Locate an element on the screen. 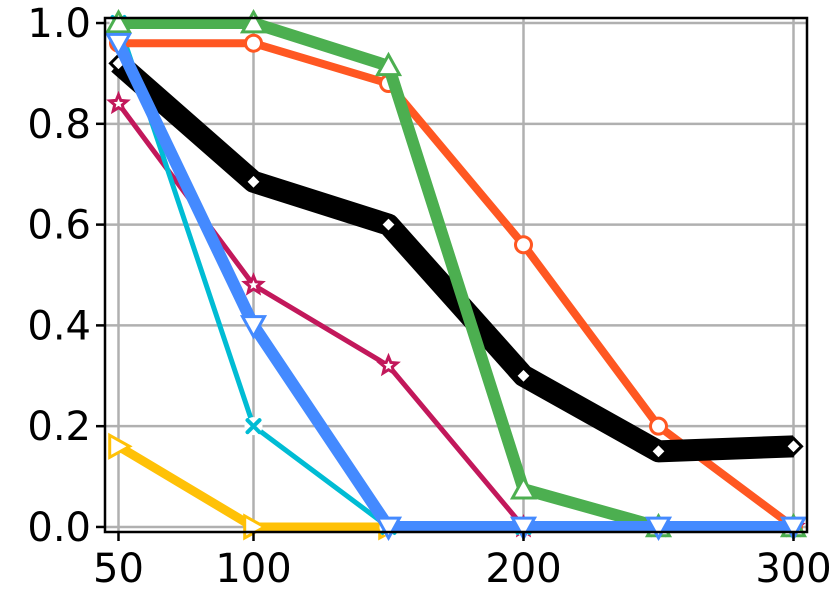 The image size is (830, 610). y-tick-label: 0.6 is located at coordinates (59, 226).